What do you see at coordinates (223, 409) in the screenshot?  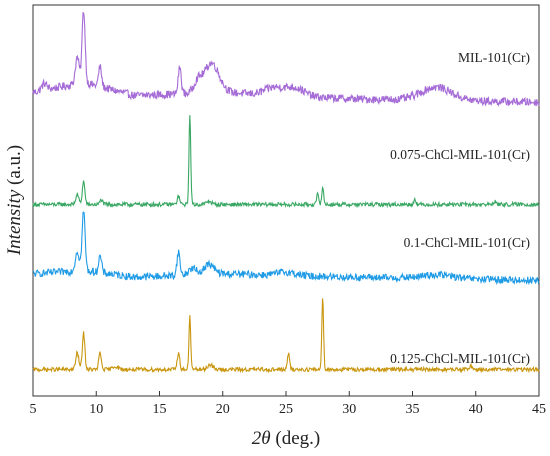 I see `x-tick-label-20: 20` at bounding box center [223, 409].